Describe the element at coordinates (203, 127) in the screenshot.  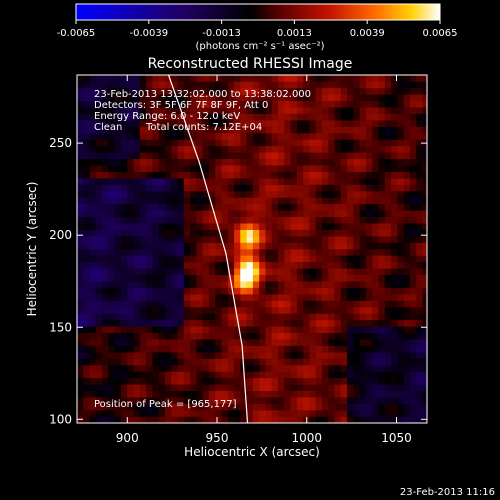
I see `annotation-total-counts: Total counts: 7.12E+04` at that location.